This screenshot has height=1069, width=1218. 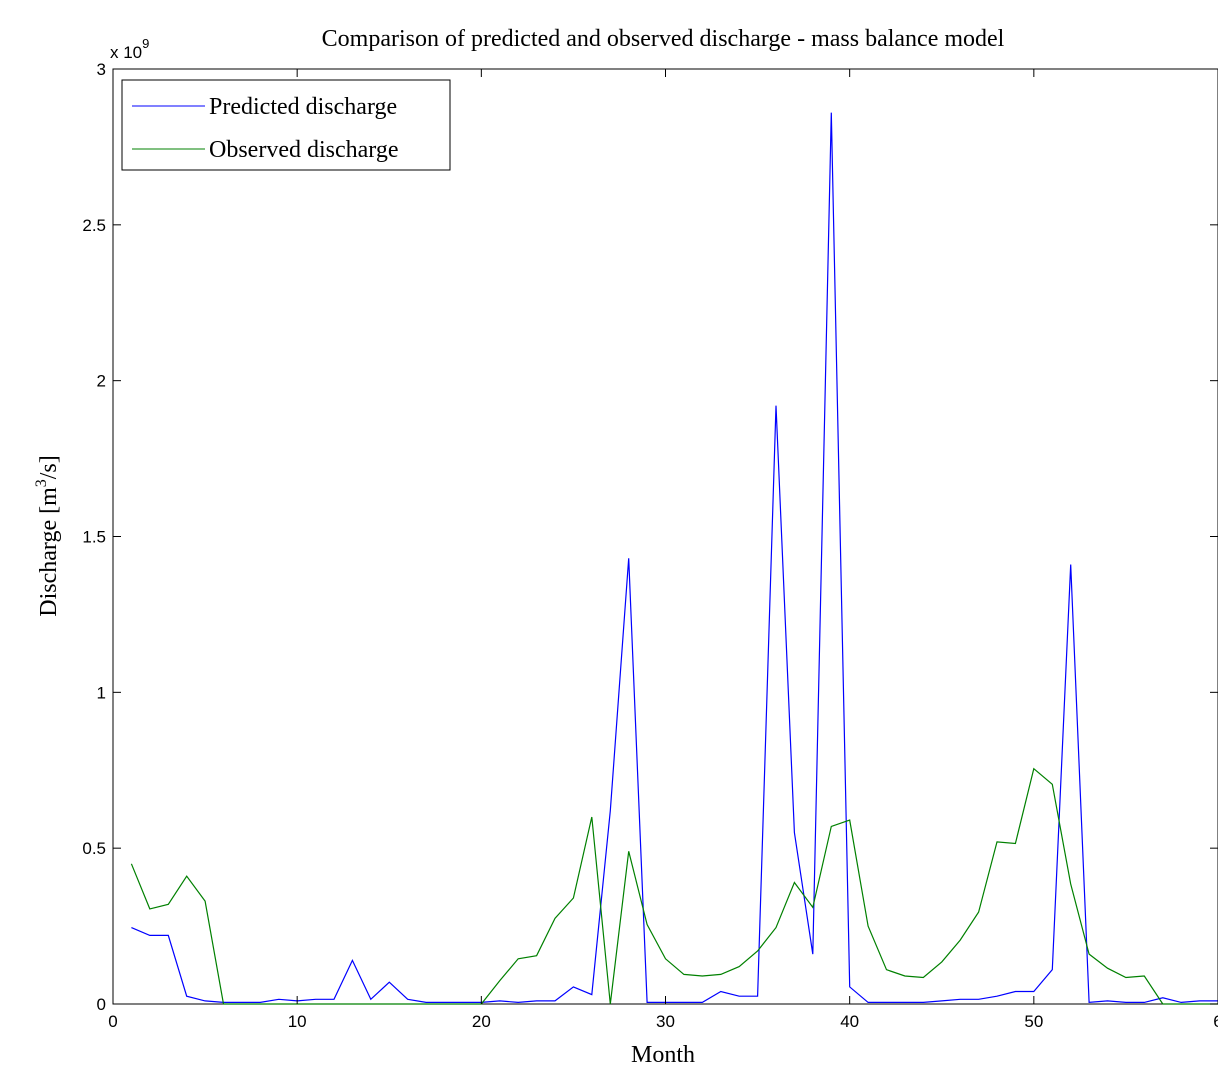 I want to click on y-tick-label: 0.5, so click(x=94, y=848).